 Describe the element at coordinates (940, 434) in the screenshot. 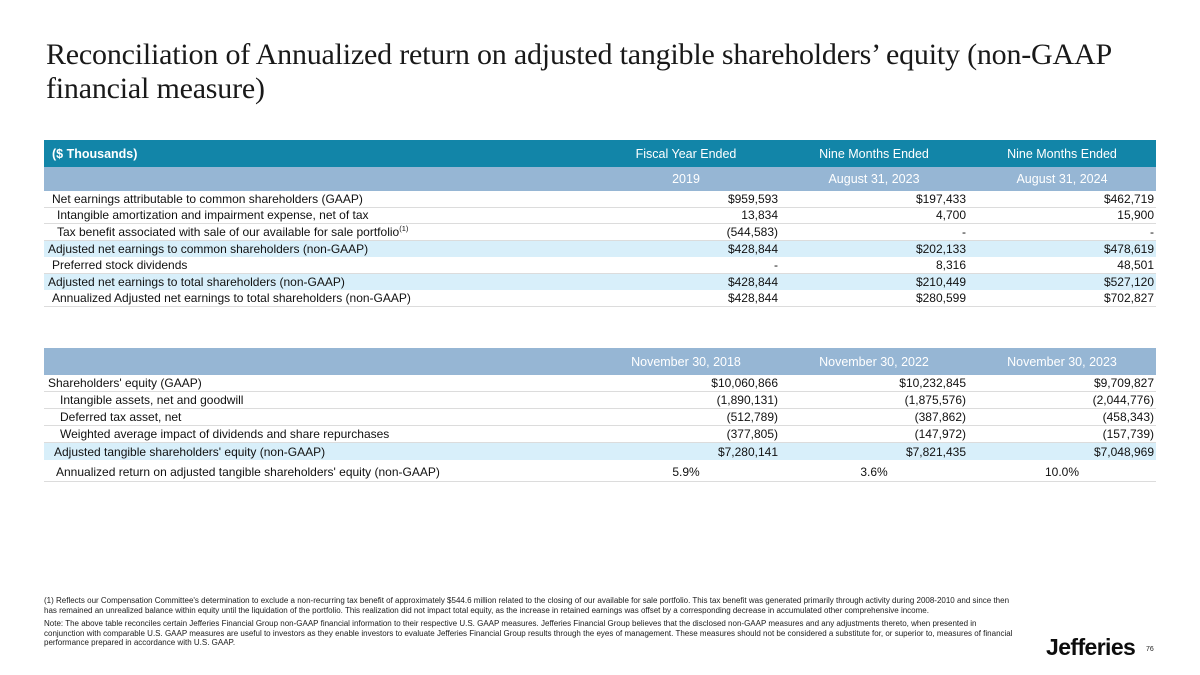

I see `row-value: (147,972)` at that location.